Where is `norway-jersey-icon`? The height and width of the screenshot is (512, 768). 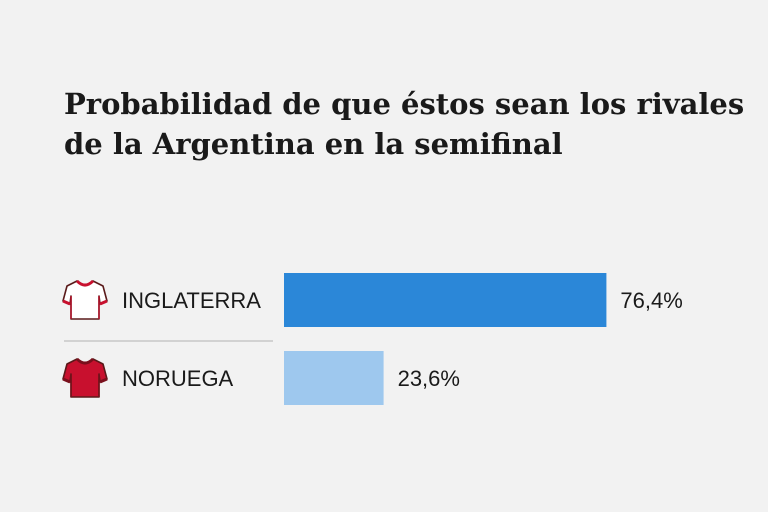
norway-jersey-icon is located at coordinates (85, 377).